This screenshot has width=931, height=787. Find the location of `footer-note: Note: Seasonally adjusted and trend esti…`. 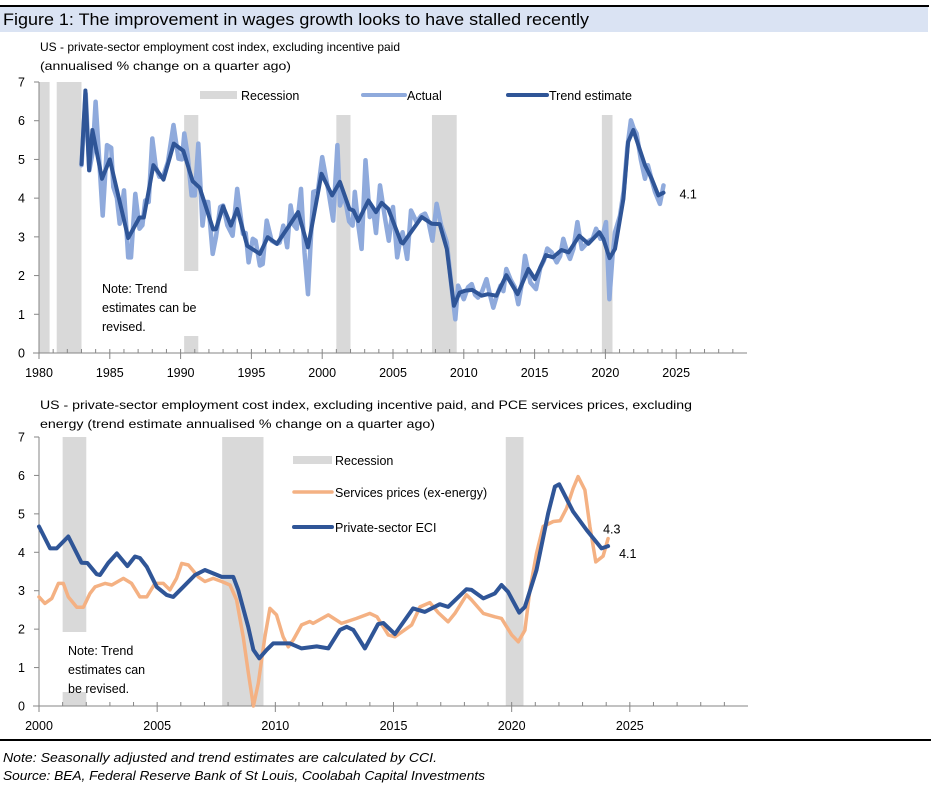

footer-note: Note: Seasonally adjusted and trend esti… is located at coordinates (220, 758).